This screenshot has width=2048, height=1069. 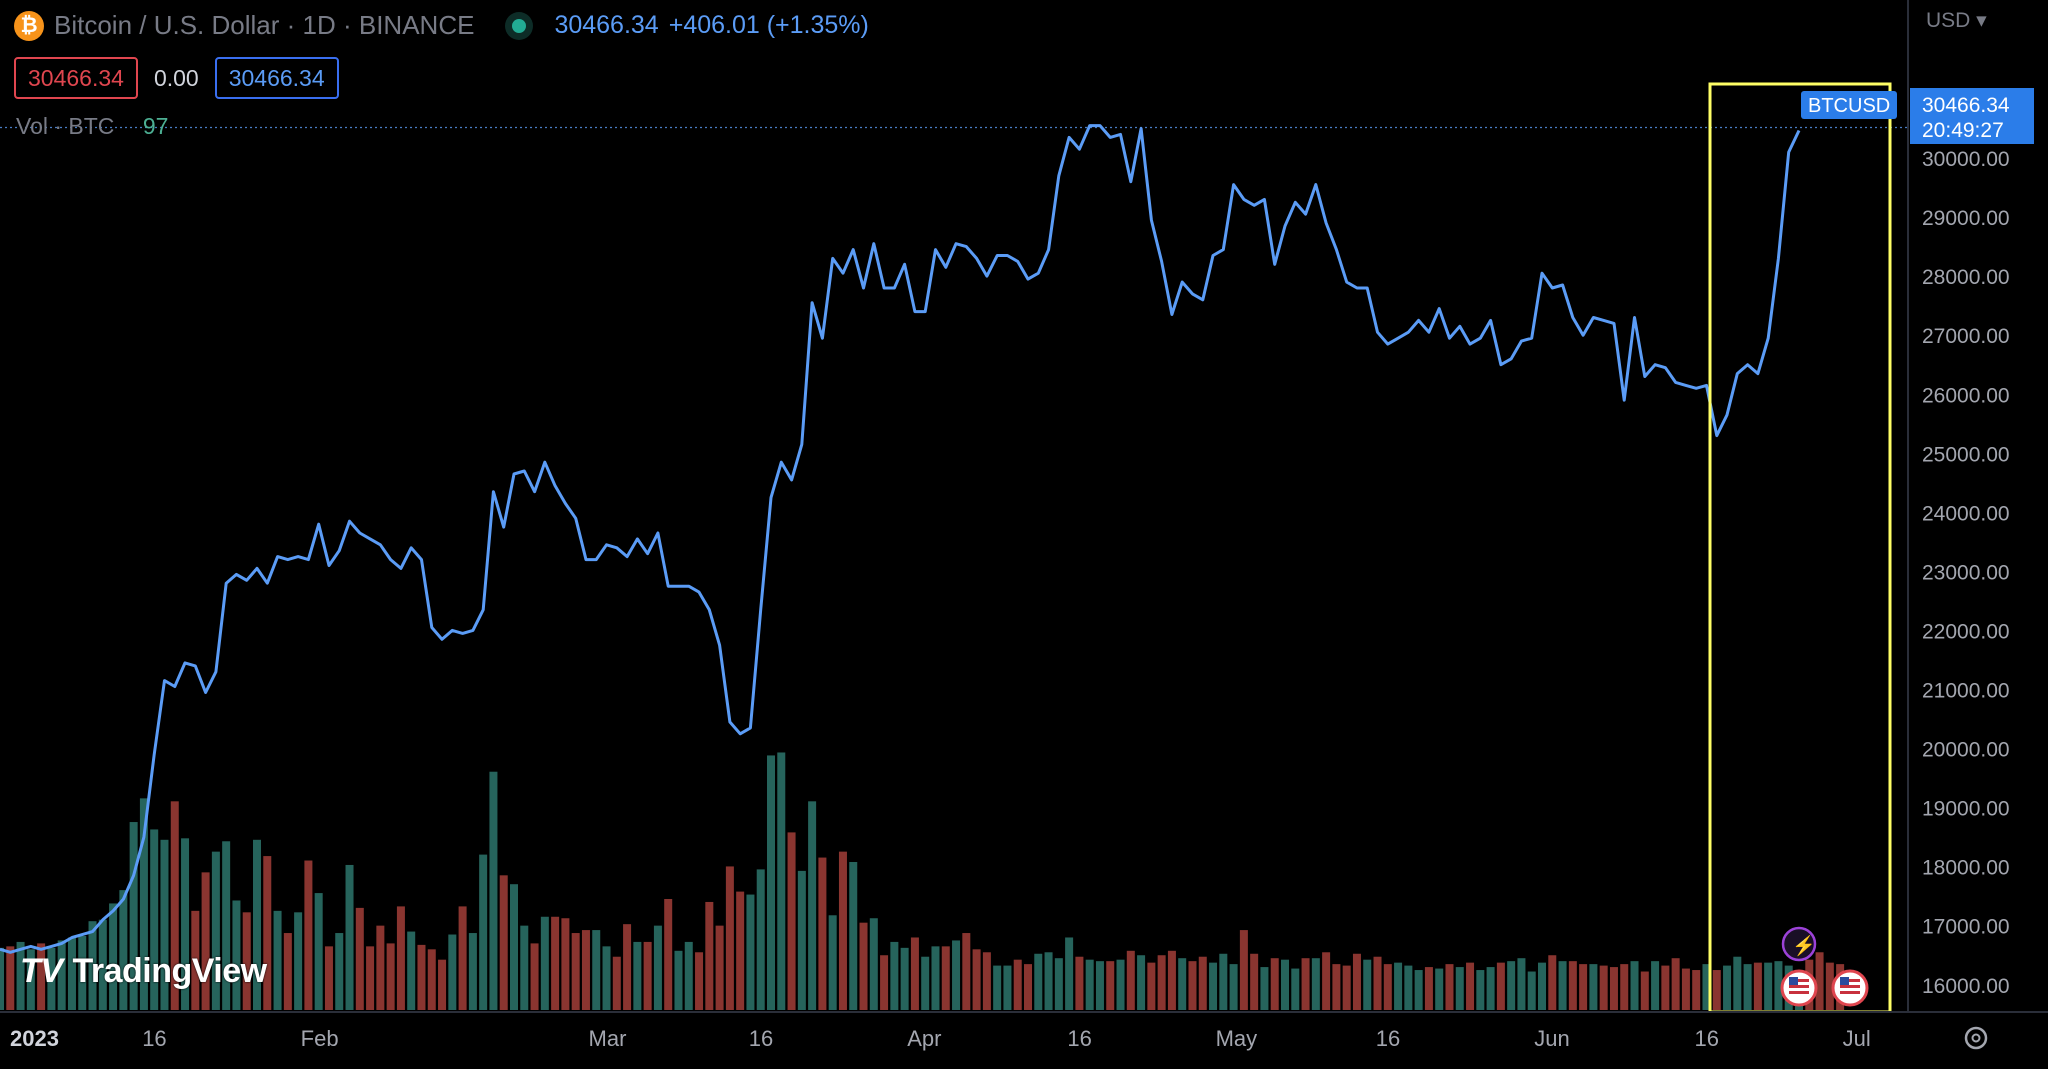 What do you see at coordinates (519, 25) in the screenshot?
I see `market-status-icon` at bounding box center [519, 25].